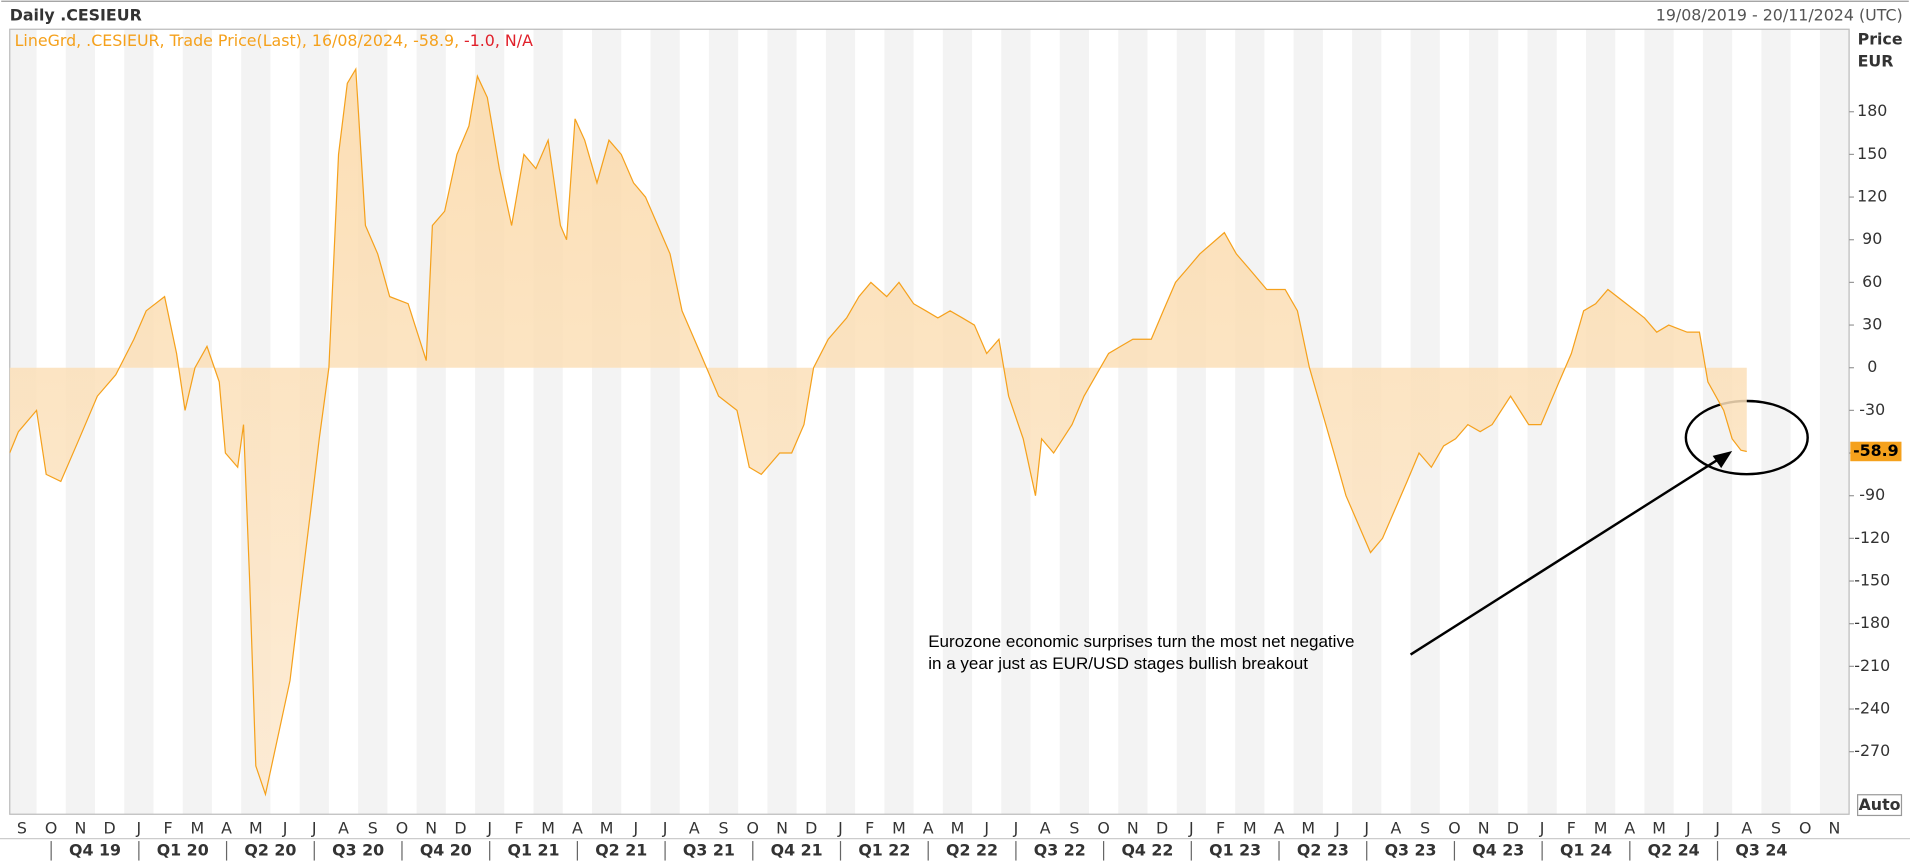  What do you see at coordinates (1060, 849) in the screenshot?
I see `x2-tick-label: Q3 22` at bounding box center [1060, 849].